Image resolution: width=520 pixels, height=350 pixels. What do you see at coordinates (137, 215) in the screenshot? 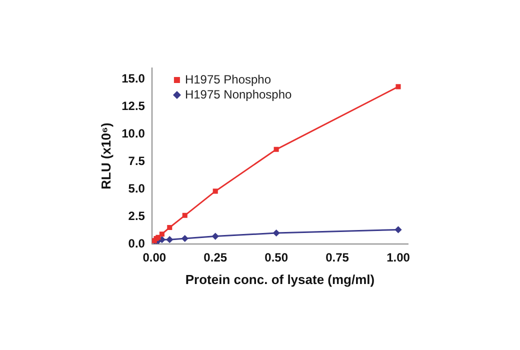
I see `y-tick-label: 2.5` at bounding box center [137, 215].